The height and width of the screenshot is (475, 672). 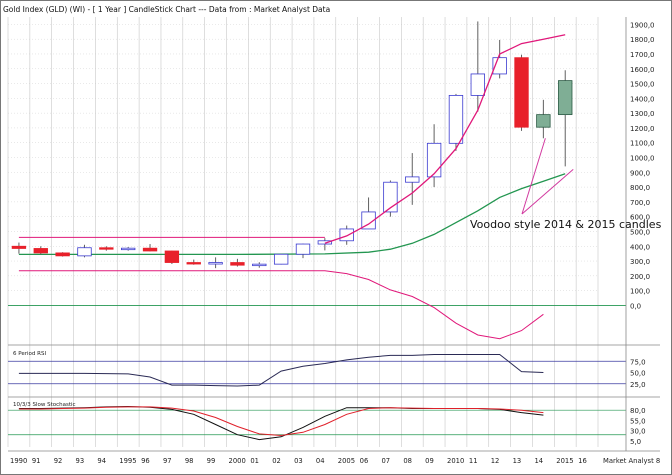 I want to click on y-tick-label: 1200,0, so click(x=642, y=129).